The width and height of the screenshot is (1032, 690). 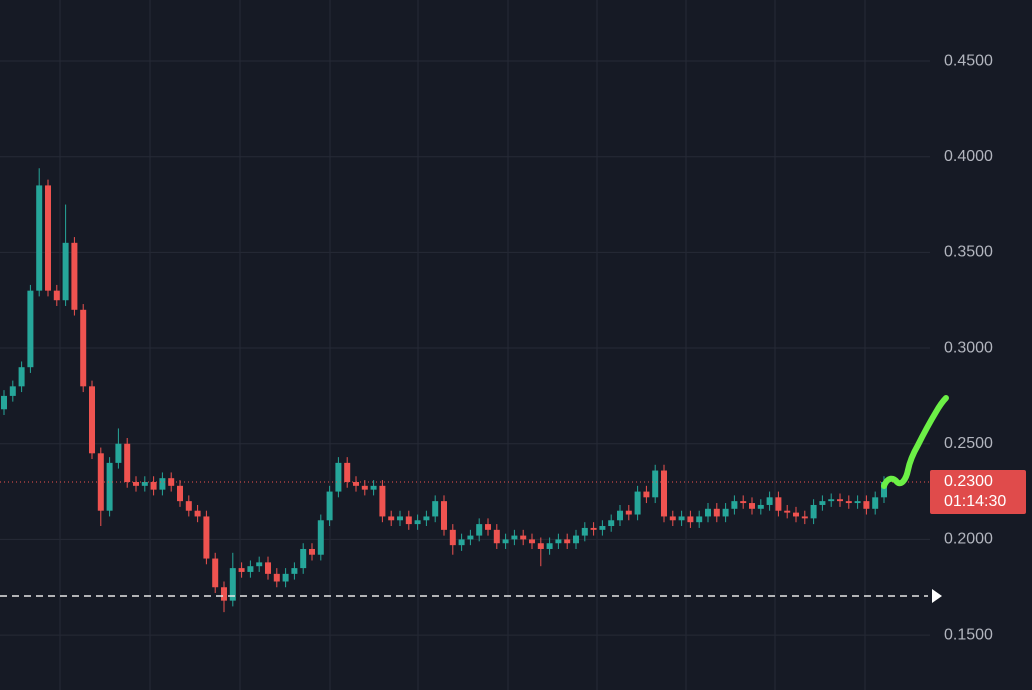 I want to click on y-tick-label: 0.4000, so click(x=968, y=156).